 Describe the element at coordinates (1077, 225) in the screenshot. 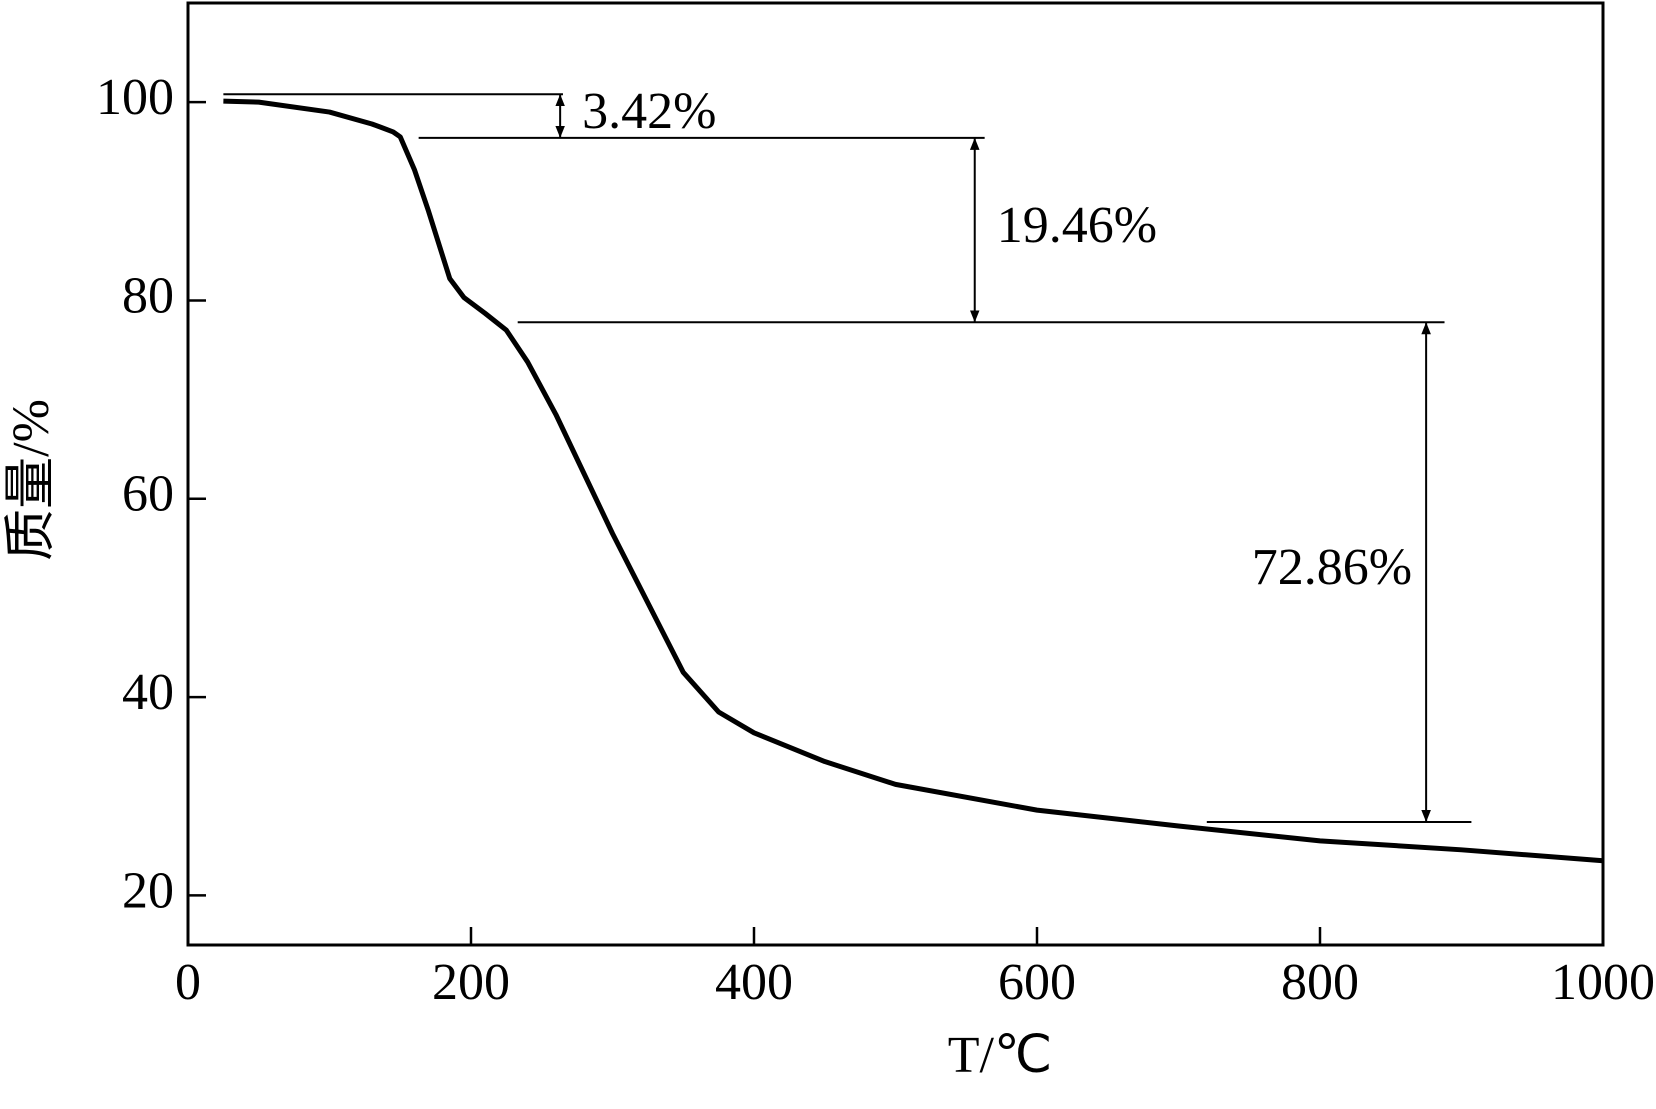

I see `annotation-label: 19.46%` at that location.